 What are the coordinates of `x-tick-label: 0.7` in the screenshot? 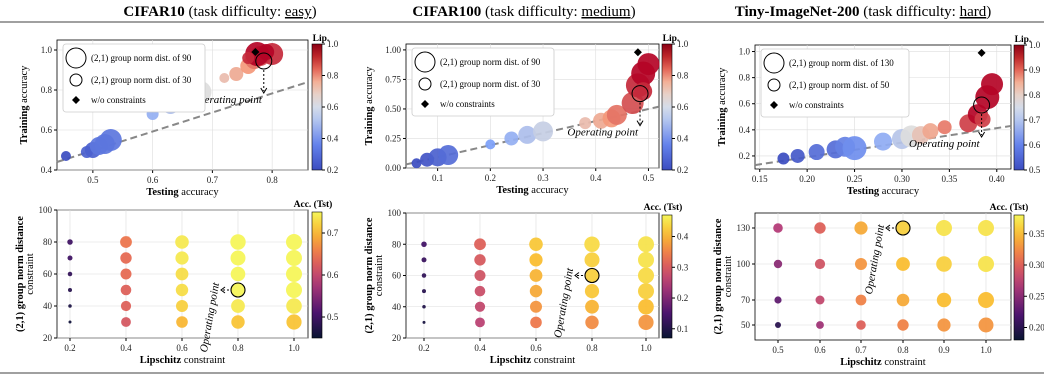 It's located at (861, 350).